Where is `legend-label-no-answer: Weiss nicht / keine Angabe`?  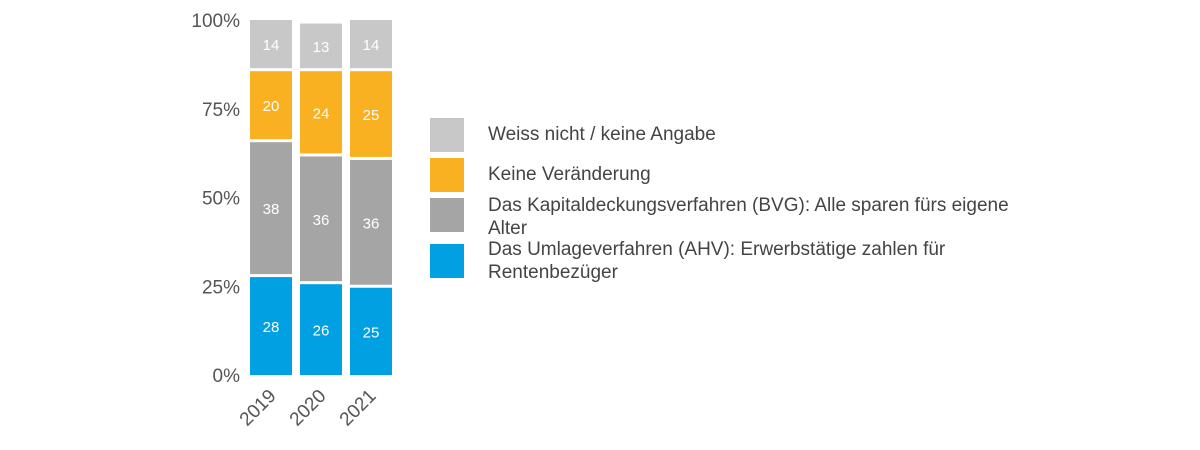 legend-label-no-answer: Weiss nicht / keine Angabe is located at coordinates (602, 134).